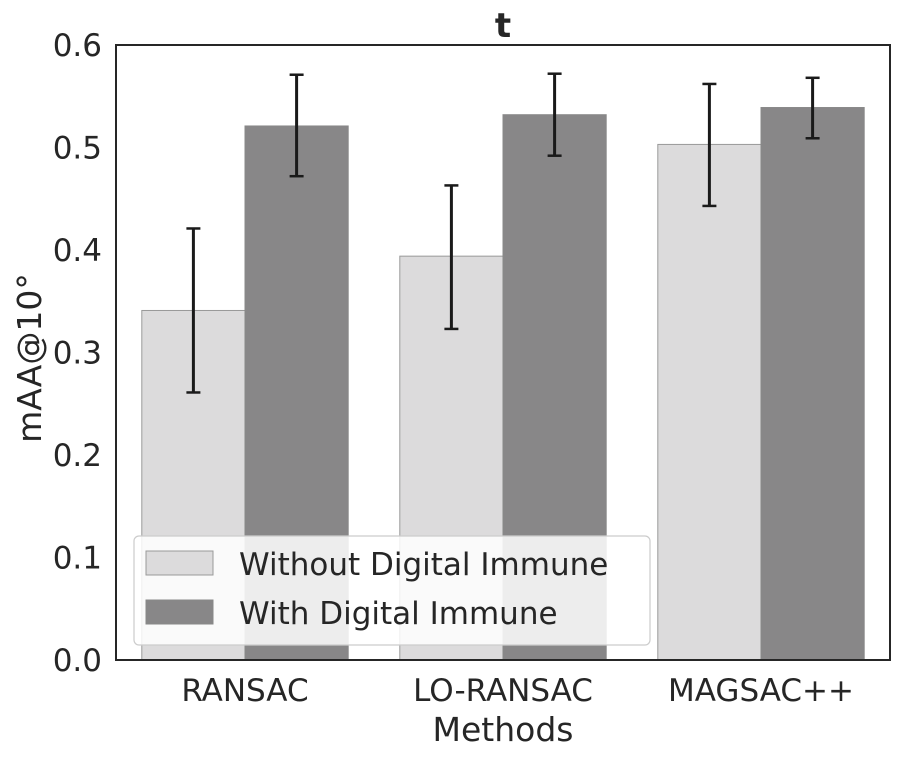 This screenshot has height=757, width=901. What do you see at coordinates (296, 125) in the screenshot?
I see `error-bar-ransac-with-digital-immune` at bounding box center [296, 125].